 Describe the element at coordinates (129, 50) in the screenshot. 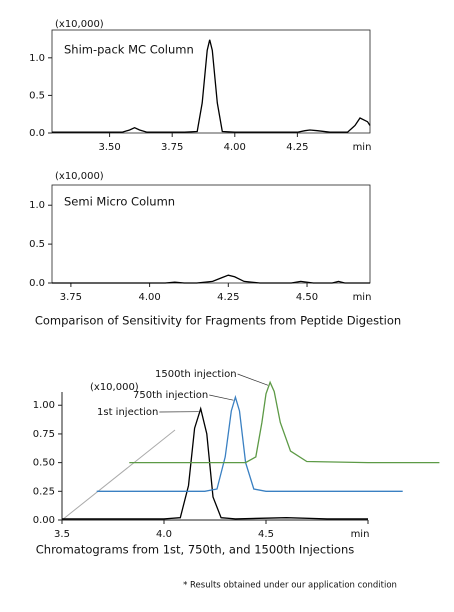

I see `series-label: Shim-pack MC Column` at that location.